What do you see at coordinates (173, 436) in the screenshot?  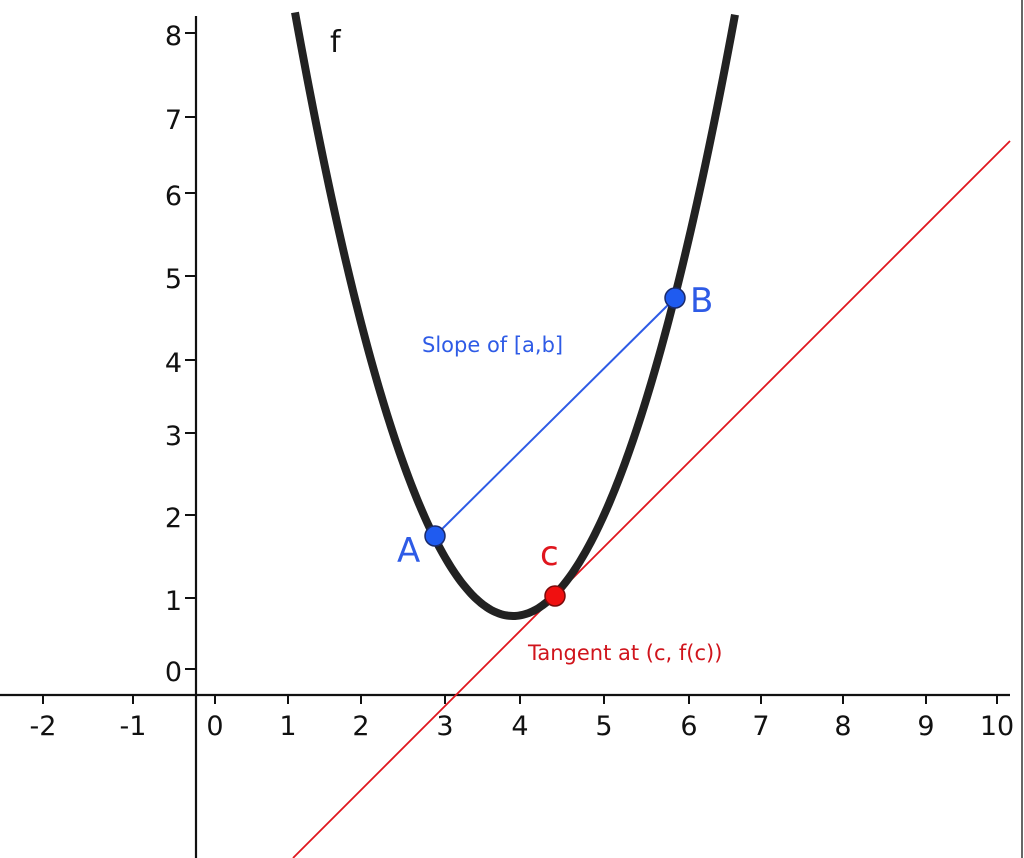 I see `y-tick-label: 3` at bounding box center [173, 436].